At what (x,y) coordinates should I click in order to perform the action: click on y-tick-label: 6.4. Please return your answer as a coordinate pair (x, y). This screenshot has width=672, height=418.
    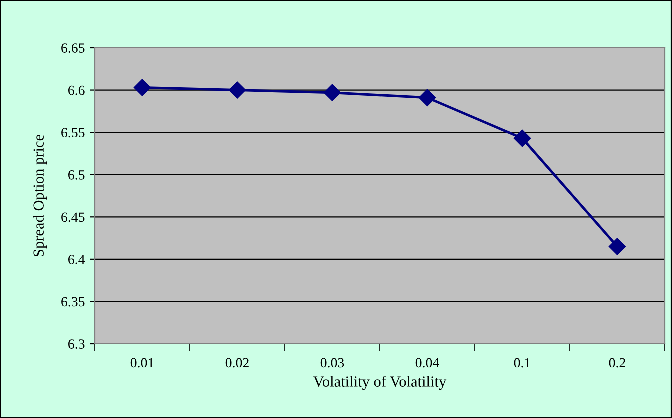
    Looking at the image, I should click on (77, 259).